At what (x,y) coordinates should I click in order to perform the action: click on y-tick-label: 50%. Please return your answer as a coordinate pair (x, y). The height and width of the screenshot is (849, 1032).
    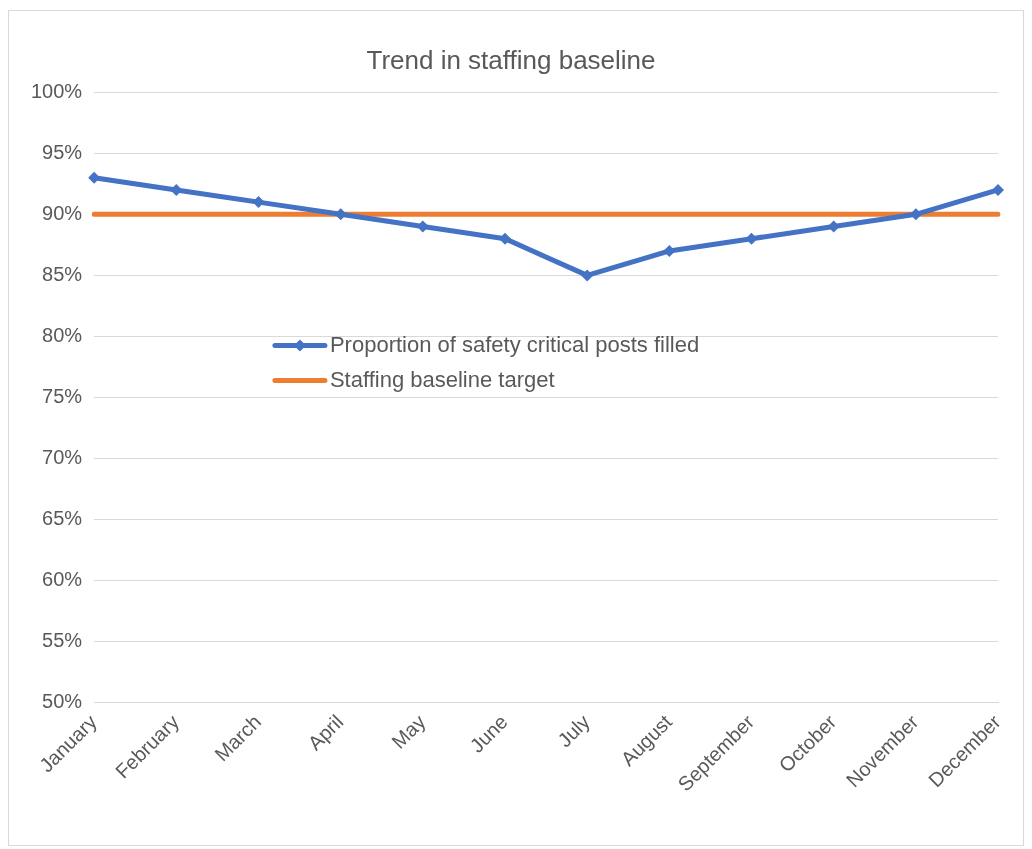
    Looking at the image, I should click on (62, 701).